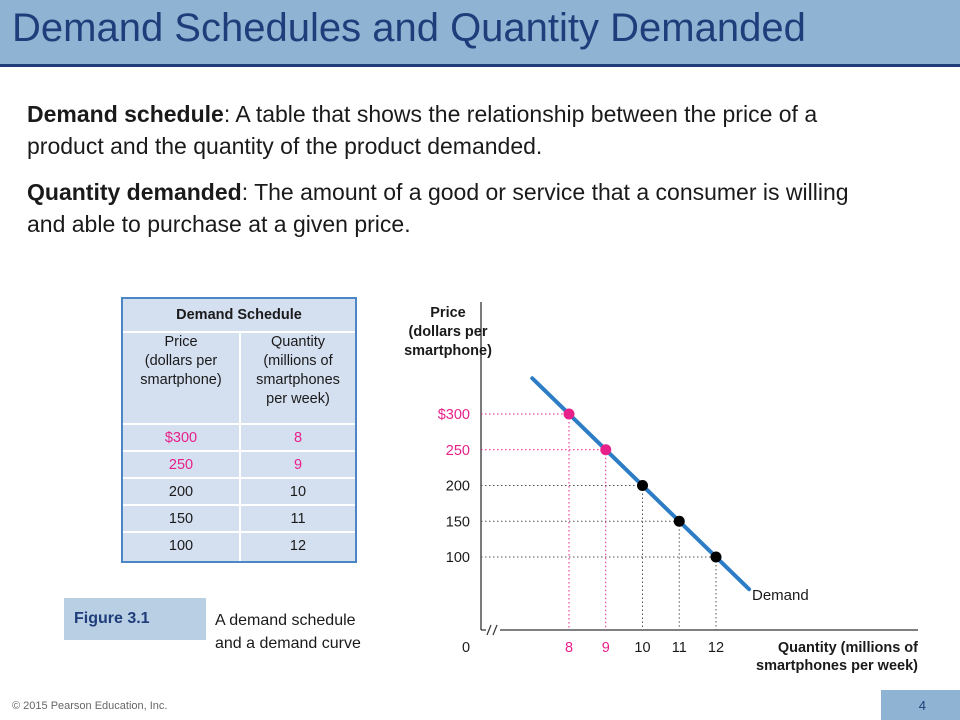 This screenshot has width=960, height=720. I want to click on page-number: 4, so click(922, 705).